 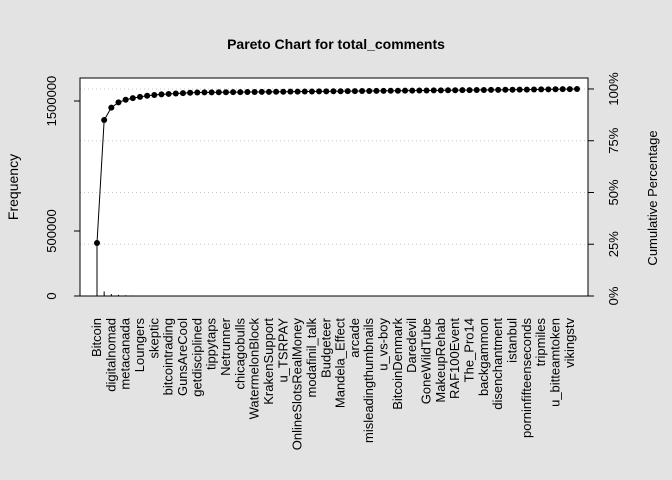 What do you see at coordinates (196, 357) in the screenshot?
I see `x-tick-label: getdisciplined` at bounding box center [196, 357].